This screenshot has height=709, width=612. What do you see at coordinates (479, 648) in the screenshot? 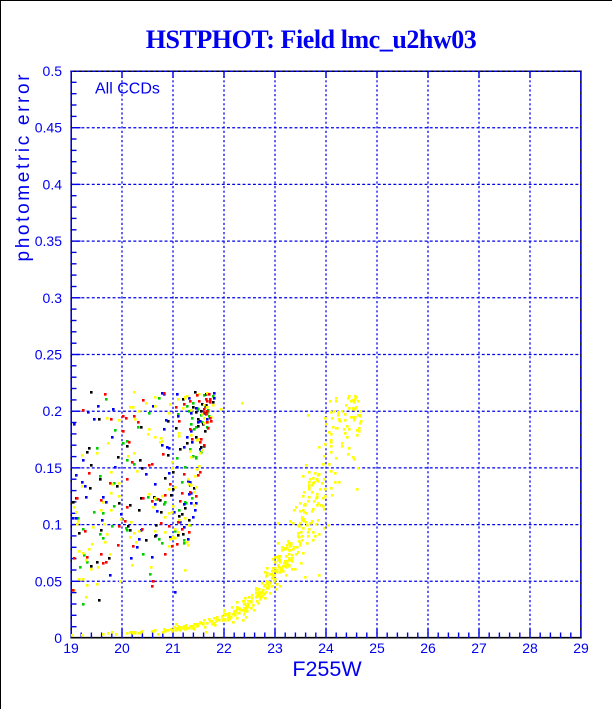
I see `svg-text: 27` at bounding box center [479, 648].